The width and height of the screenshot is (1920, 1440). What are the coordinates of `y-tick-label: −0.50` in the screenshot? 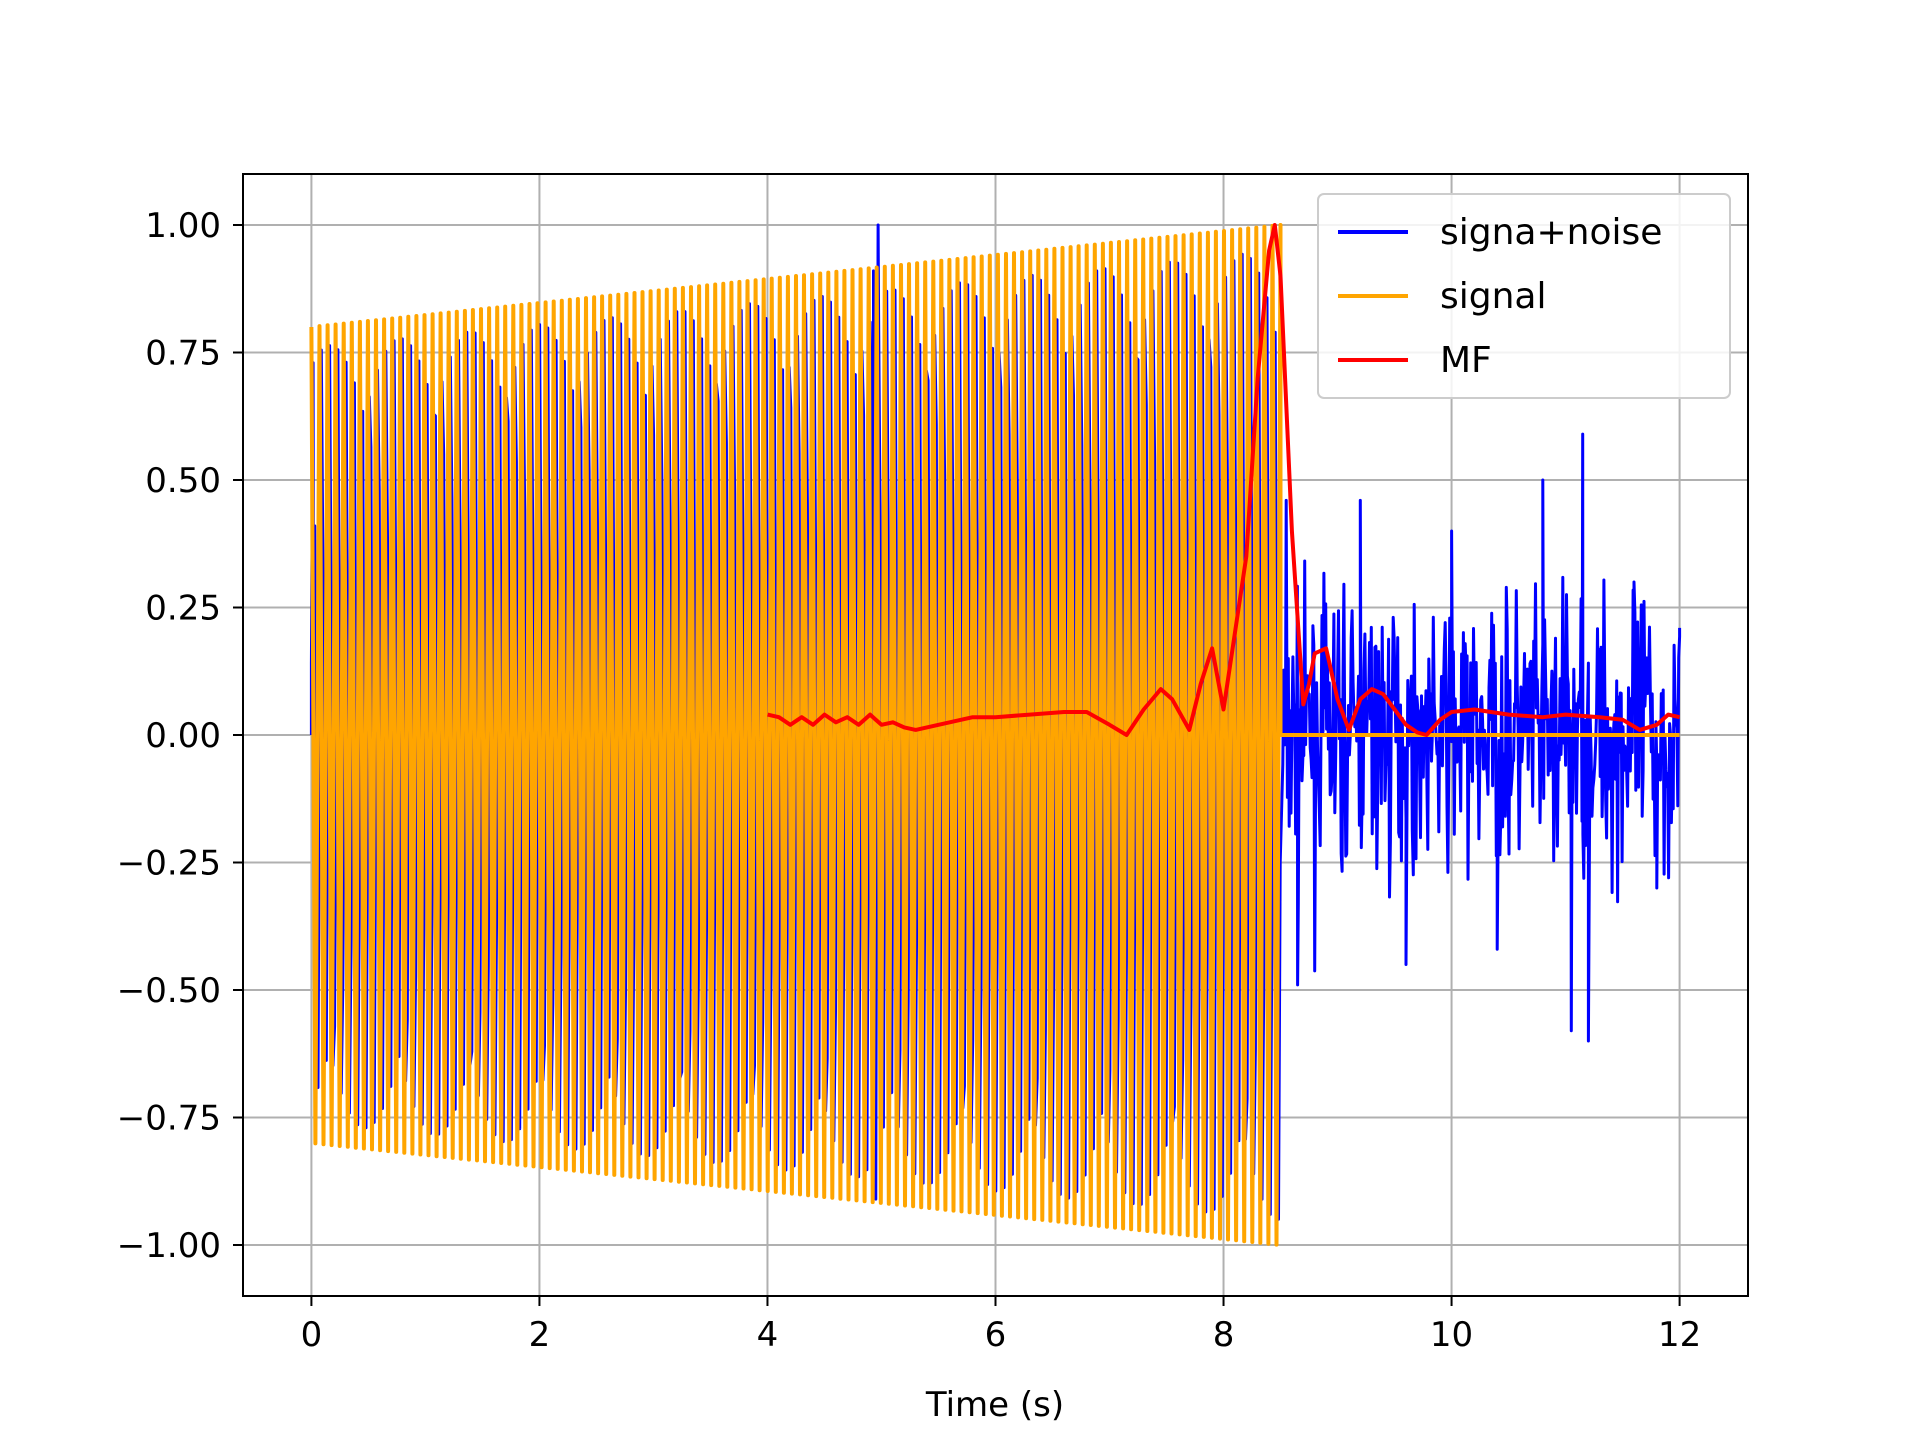 It's located at (169, 991).